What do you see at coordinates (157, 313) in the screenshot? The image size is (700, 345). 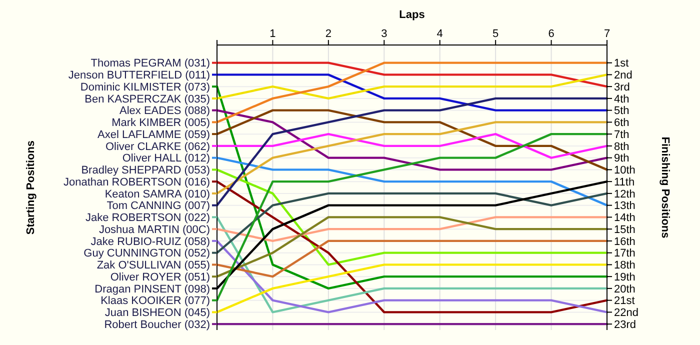 I see `legend-label: Juan BISHEON (045)` at bounding box center [157, 313].